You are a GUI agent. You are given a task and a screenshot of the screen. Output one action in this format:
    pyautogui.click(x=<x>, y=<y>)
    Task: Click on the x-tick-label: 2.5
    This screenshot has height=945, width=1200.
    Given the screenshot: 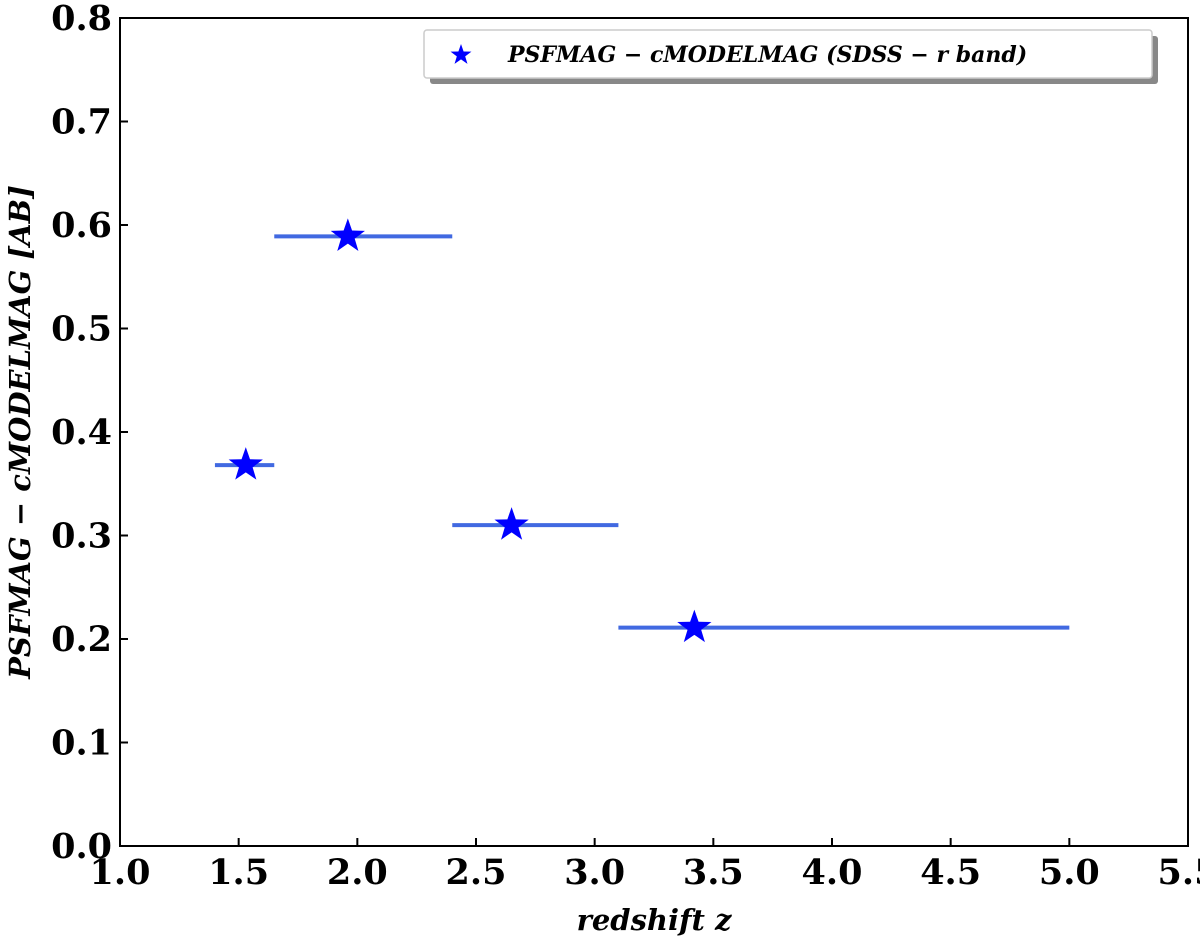 What is the action you would take?
    pyautogui.click(x=476, y=872)
    